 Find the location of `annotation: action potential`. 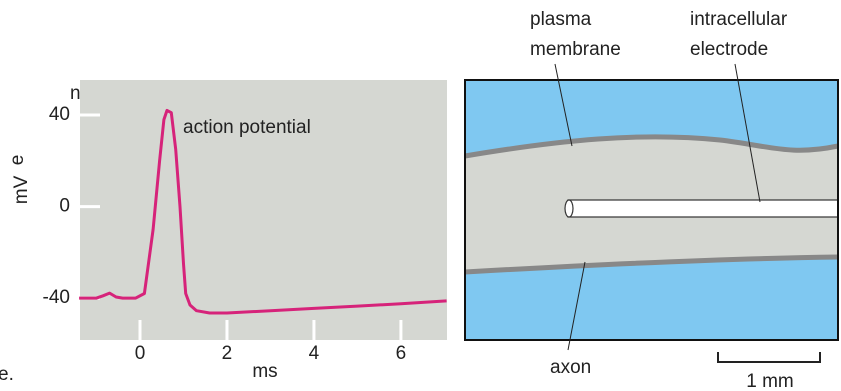

annotation: action potential is located at coordinates (247, 127).